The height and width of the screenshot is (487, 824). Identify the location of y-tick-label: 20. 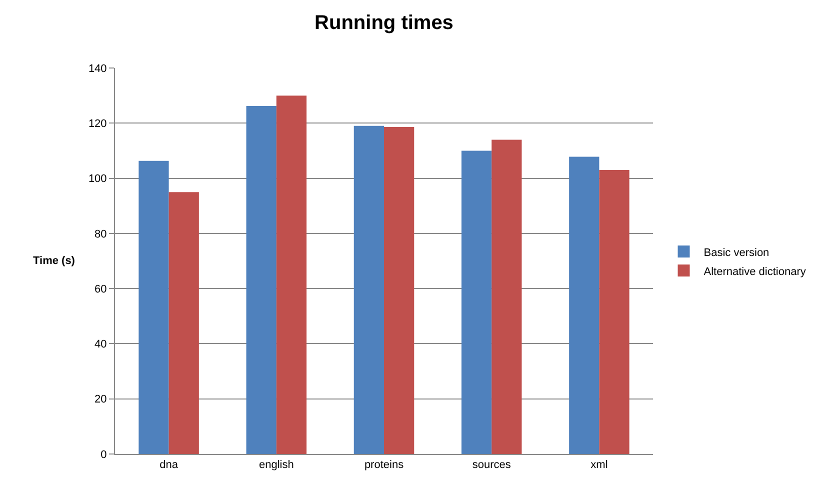
(100, 400).